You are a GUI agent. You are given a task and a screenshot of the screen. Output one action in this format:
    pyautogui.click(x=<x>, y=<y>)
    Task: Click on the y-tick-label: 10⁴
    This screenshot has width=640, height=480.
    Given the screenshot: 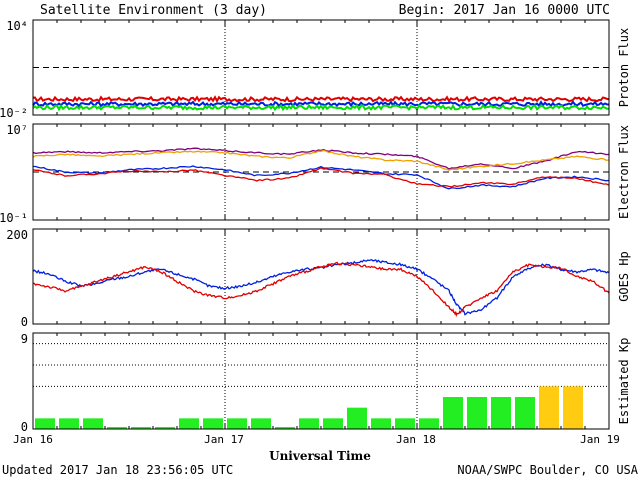 What is the action you would take?
    pyautogui.click(x=17, y=26)
    